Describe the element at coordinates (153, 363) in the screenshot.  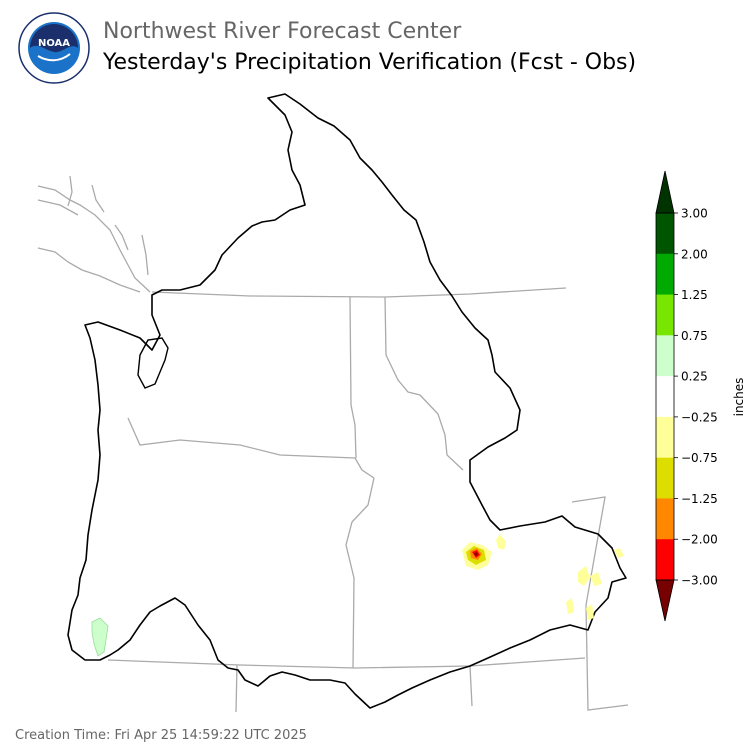
I see `puget-sound-shore` at that location.